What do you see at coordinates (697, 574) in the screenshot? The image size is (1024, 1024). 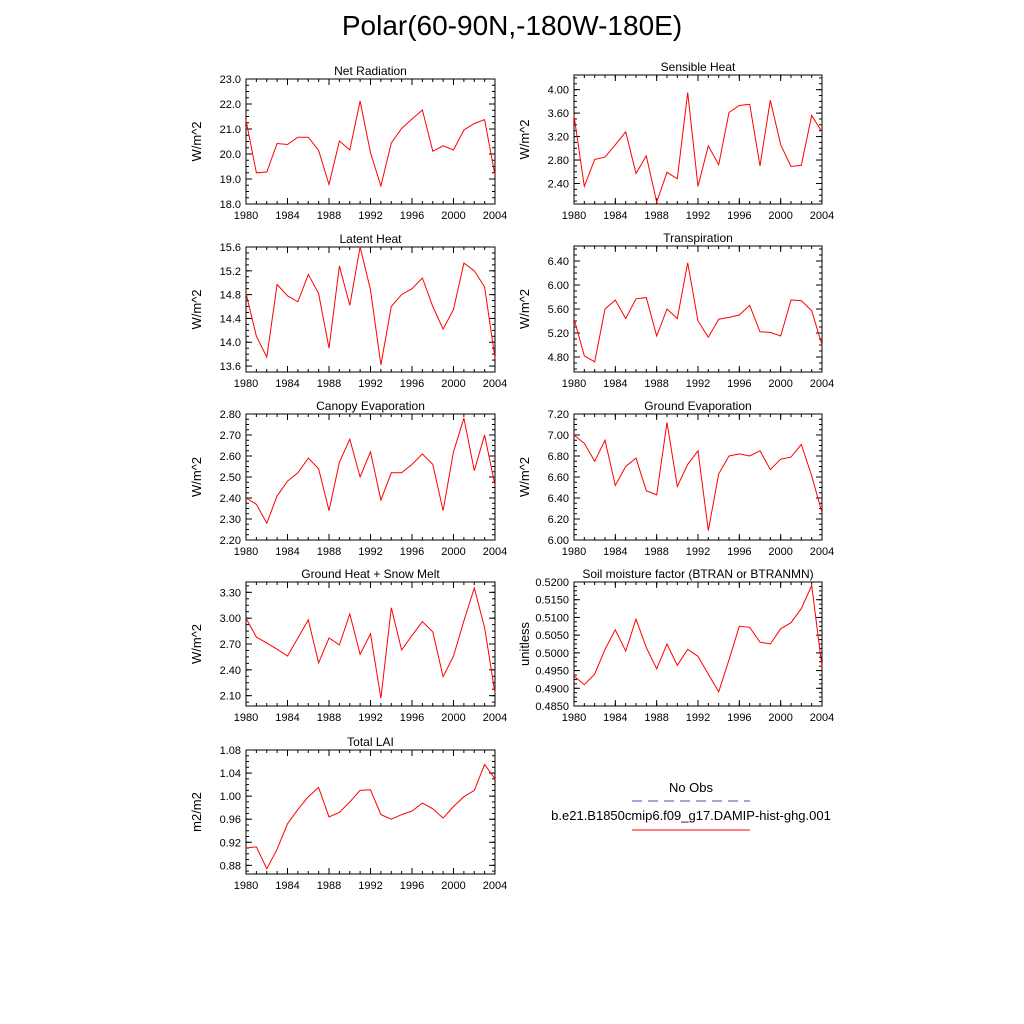 I see `panel-title: Soil moisture factor (BTRAN or BTRANMN)` at bounding box center [697, 574].